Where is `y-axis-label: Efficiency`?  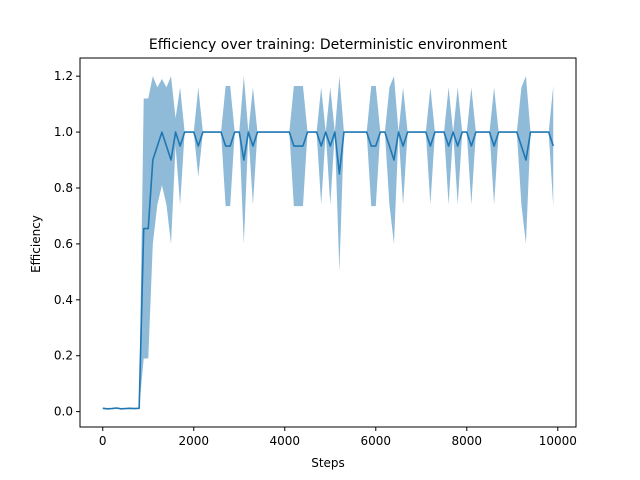
y-axis-label: Efficiency is located at coordinates (36, 244).